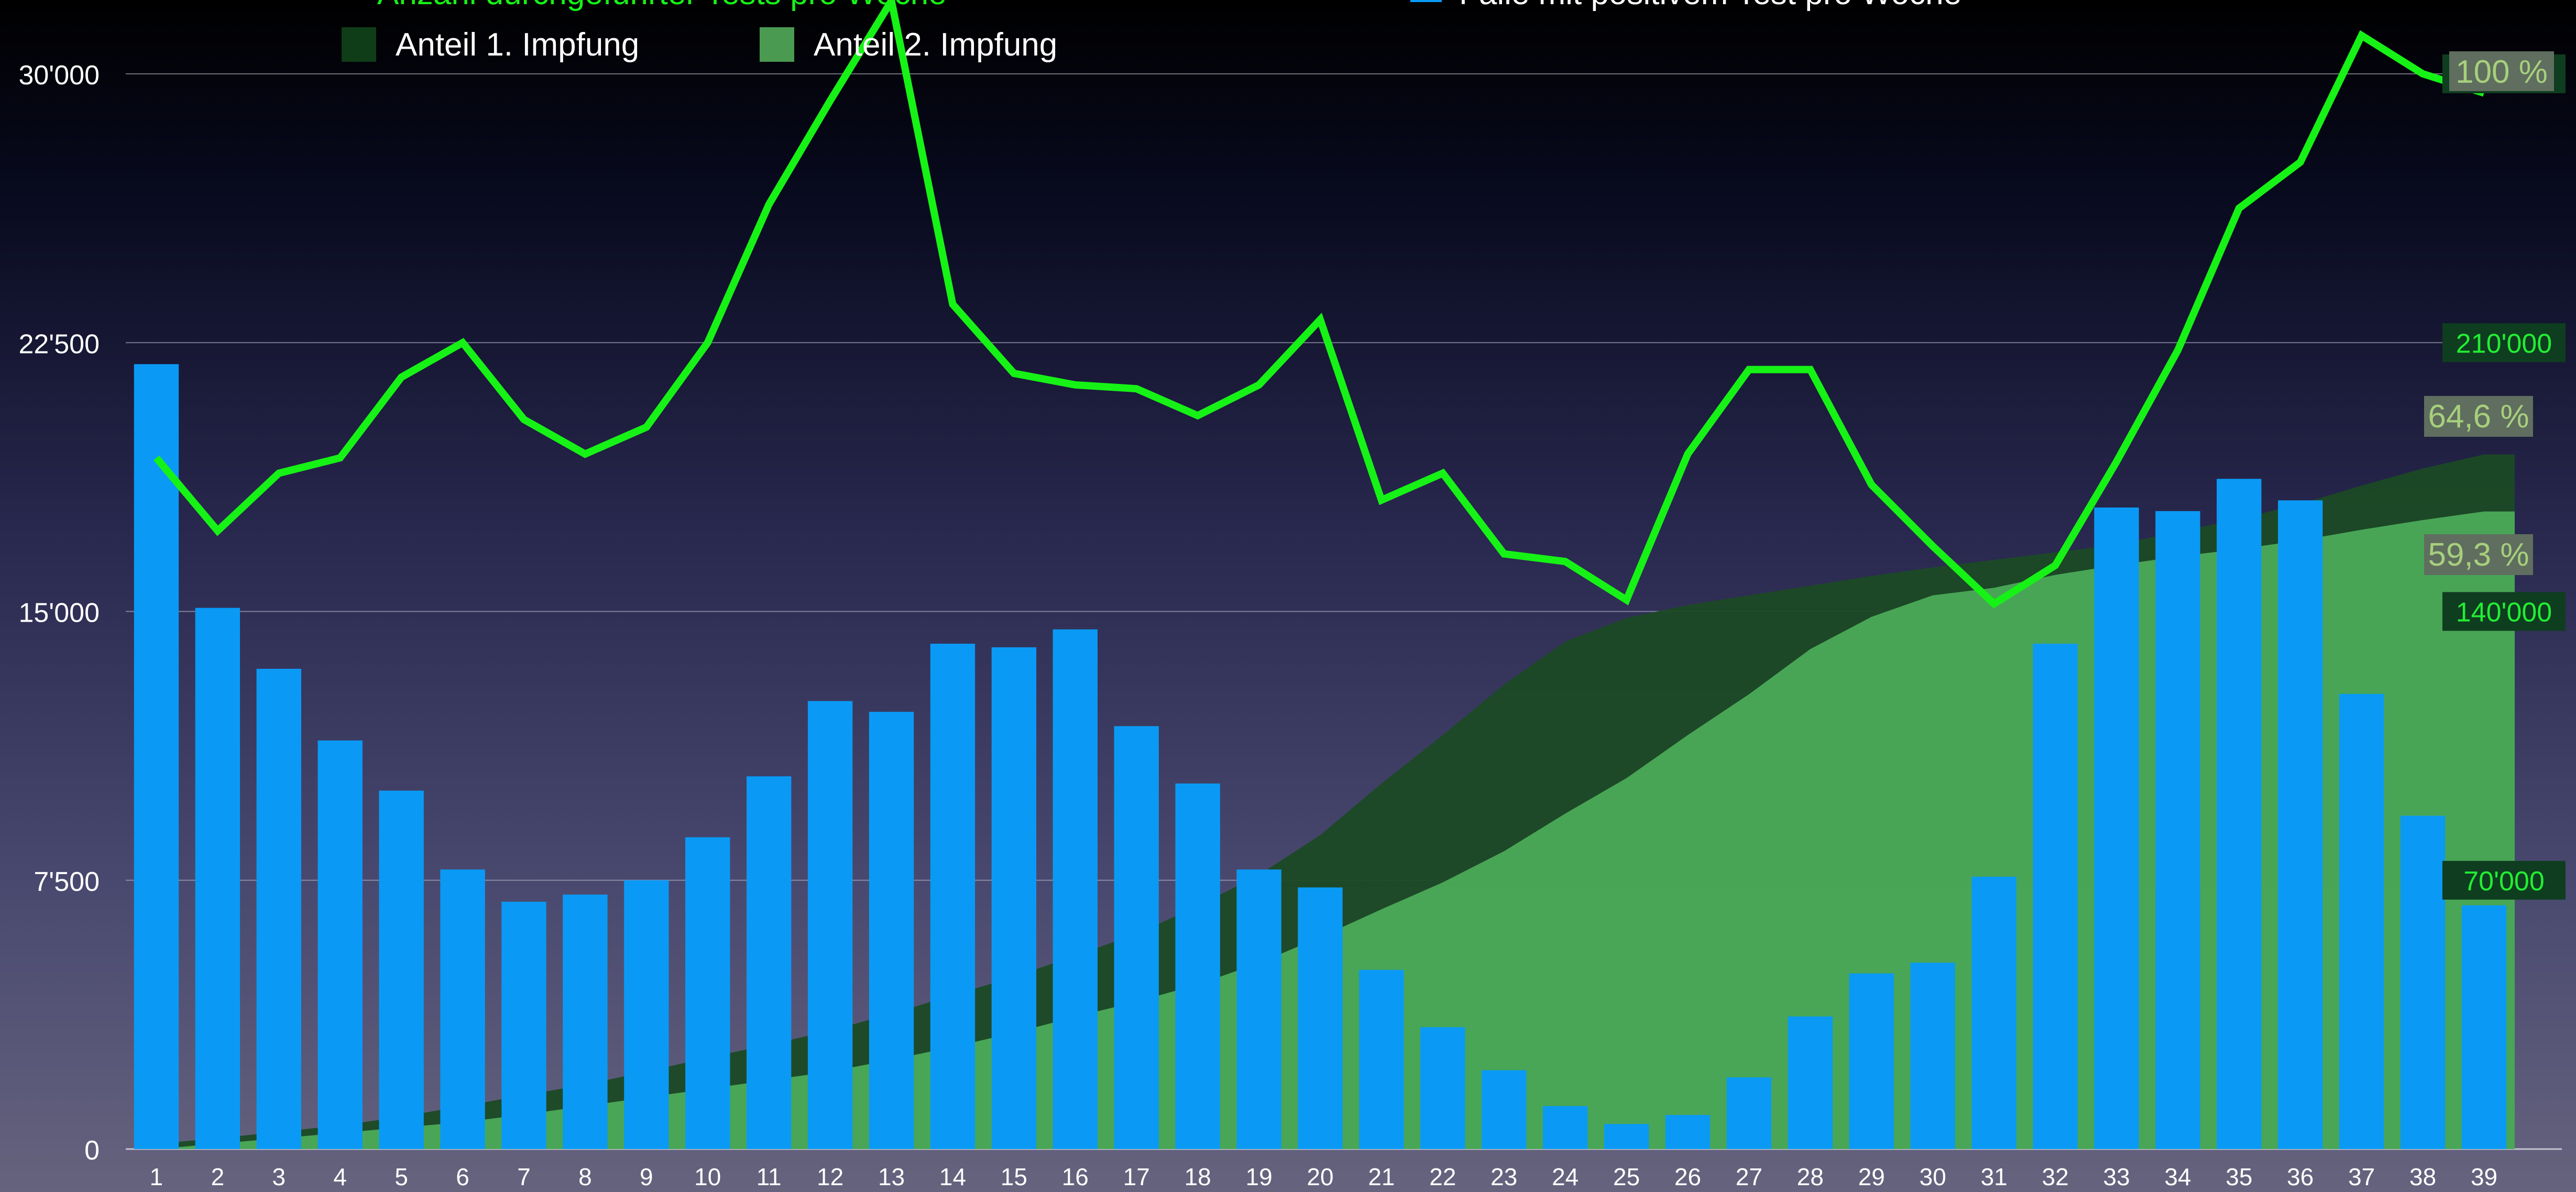 This screenshot has width=2576, height=1192. Describe the element at coordinates (1442, 1176) in the screenshot. I see `x-tick-label-22: 22` at that location.